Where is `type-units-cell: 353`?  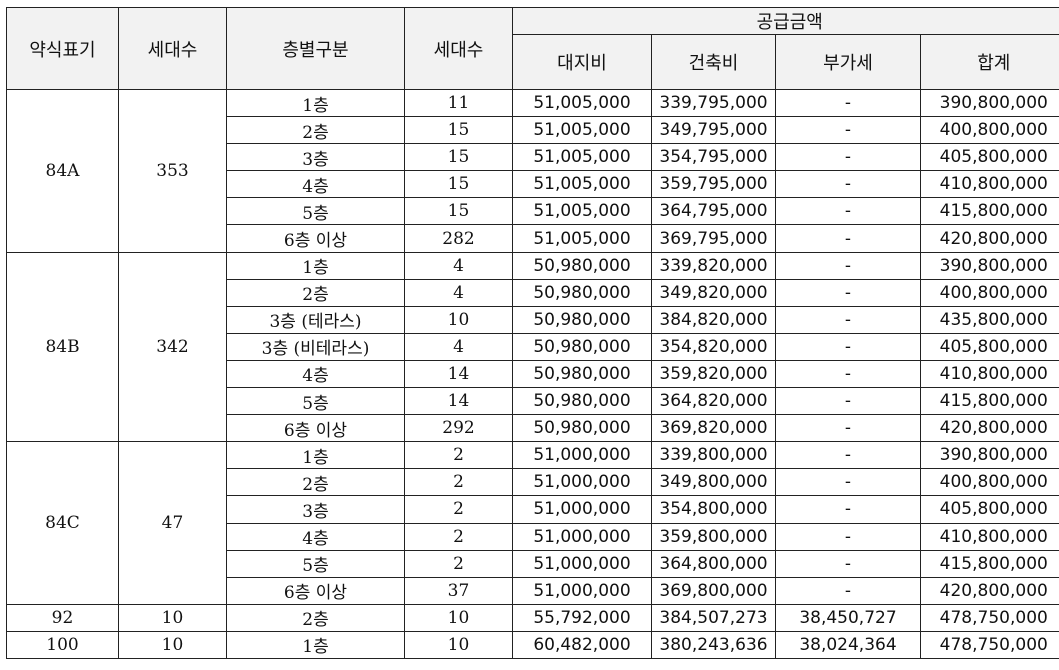
type-units-cell: 353 is located at coordinates (172, 171).